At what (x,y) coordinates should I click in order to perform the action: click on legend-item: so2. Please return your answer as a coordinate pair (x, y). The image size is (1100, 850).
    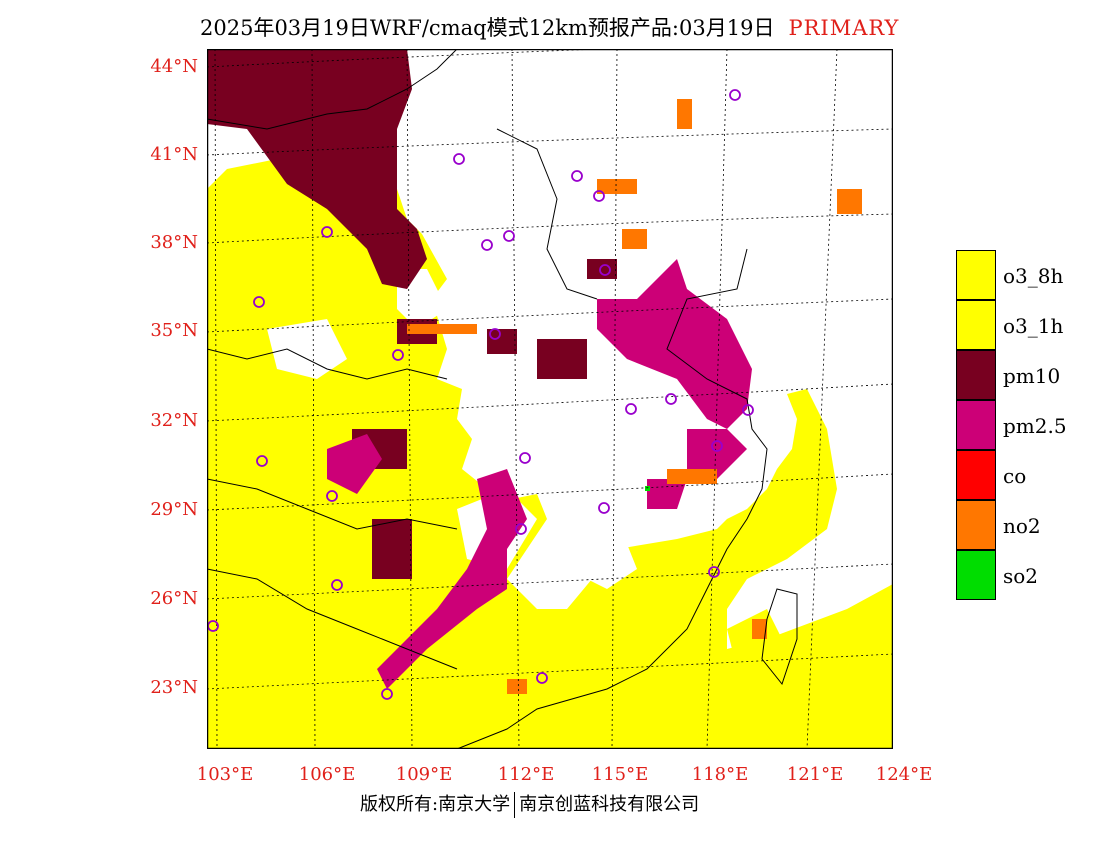
    Looking at the image, I should click on (1026, 575).